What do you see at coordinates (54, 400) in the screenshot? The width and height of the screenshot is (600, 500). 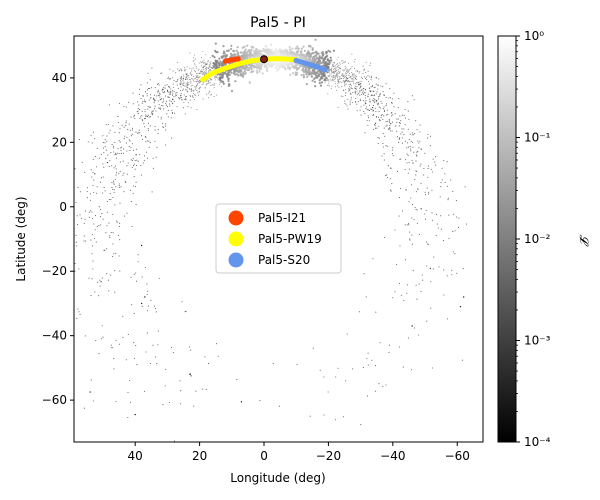 I see `y-tick-label: −60` at bounding box center [54, 400].